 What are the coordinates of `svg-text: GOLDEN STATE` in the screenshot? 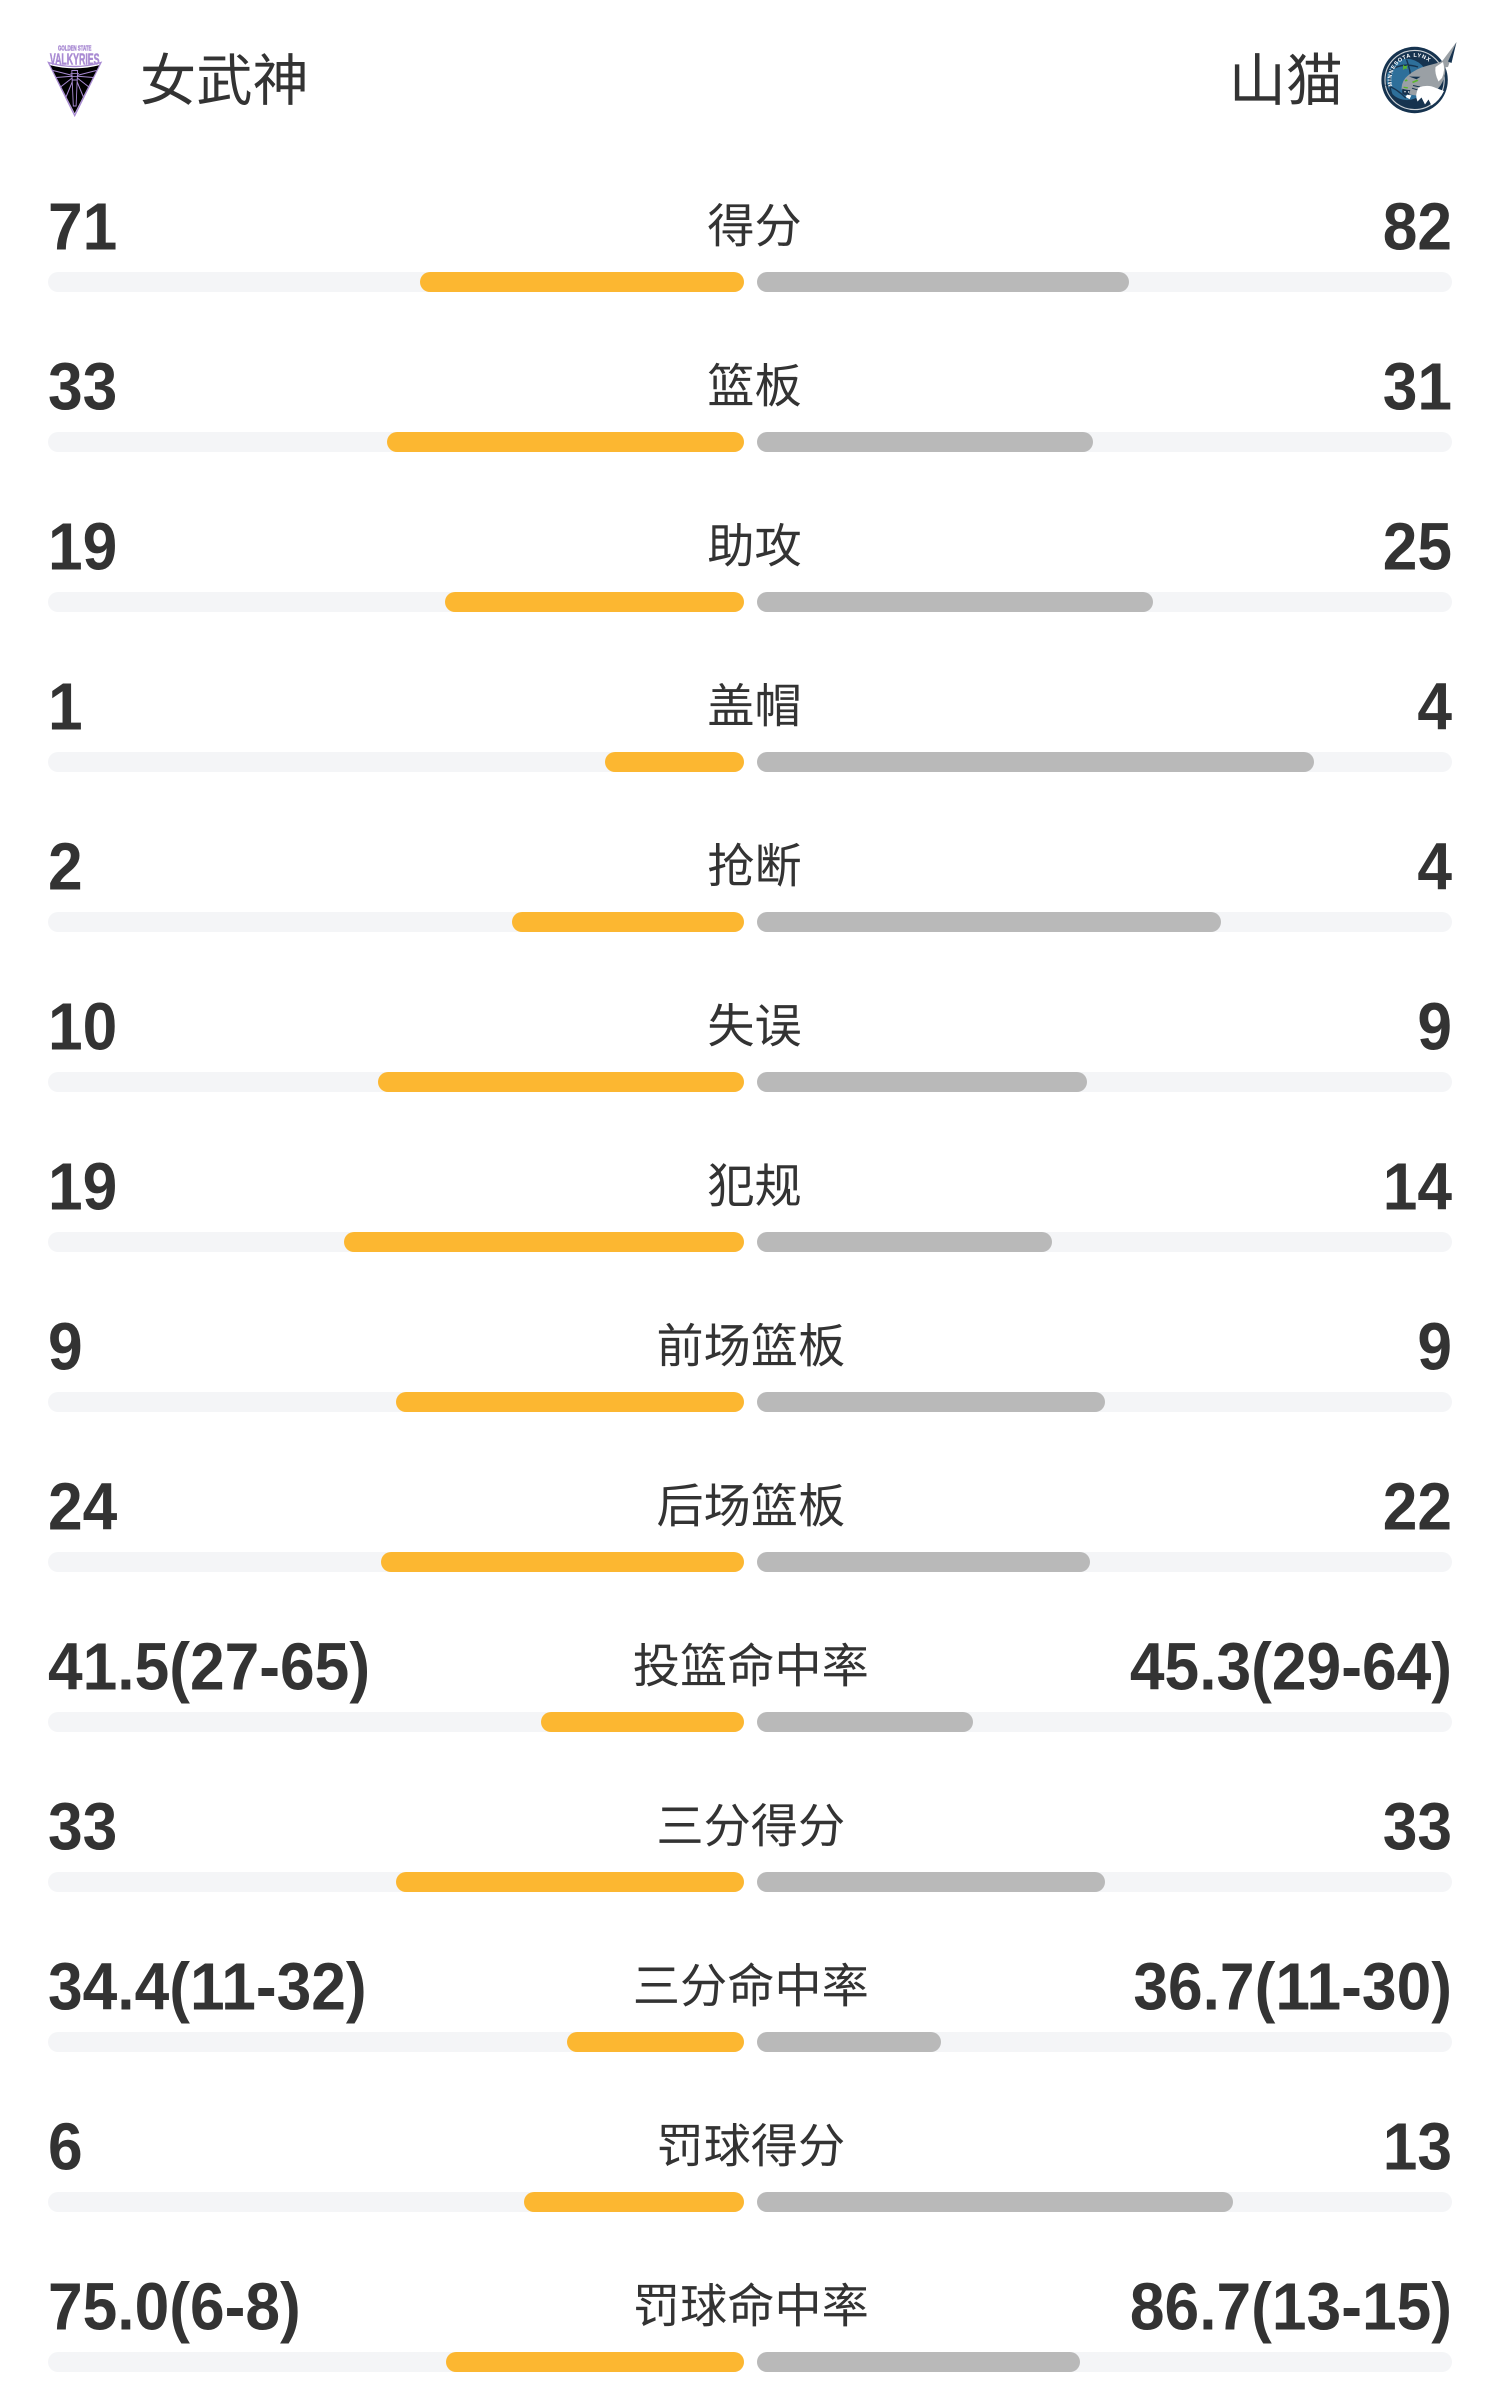 It's located at (74, 49).